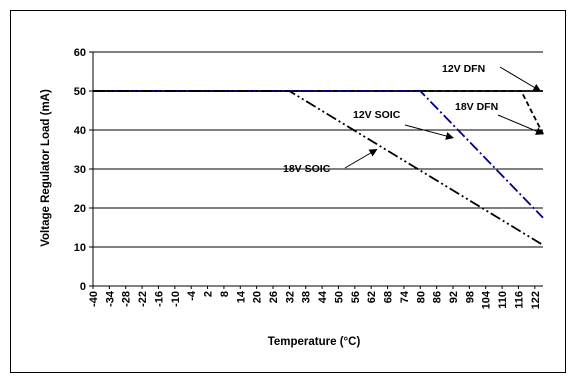 This screenshot has height=383, width=576. Describe the element at coordinates (209, 294) in the screenshot. I see `x-tick-label: 2` at that location.